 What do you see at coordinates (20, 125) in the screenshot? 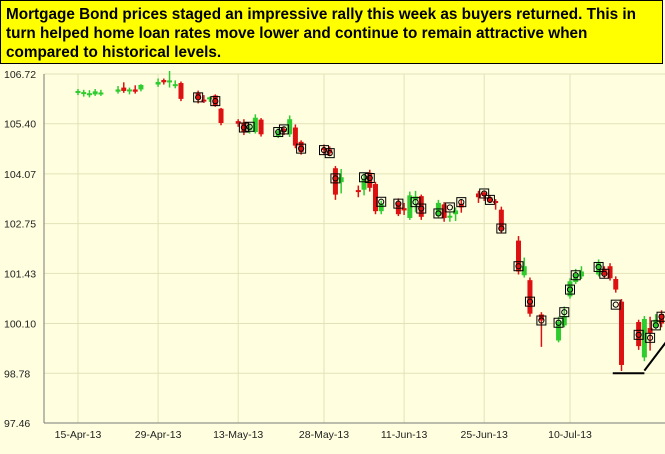
I see `y-tick-label: 105.40` at bounding box center [20, 125].